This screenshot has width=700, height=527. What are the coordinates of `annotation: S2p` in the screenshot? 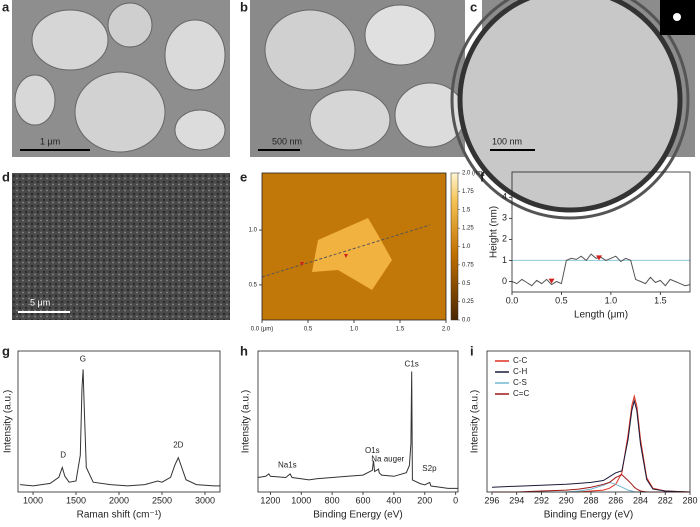 It's located at (429, 468).